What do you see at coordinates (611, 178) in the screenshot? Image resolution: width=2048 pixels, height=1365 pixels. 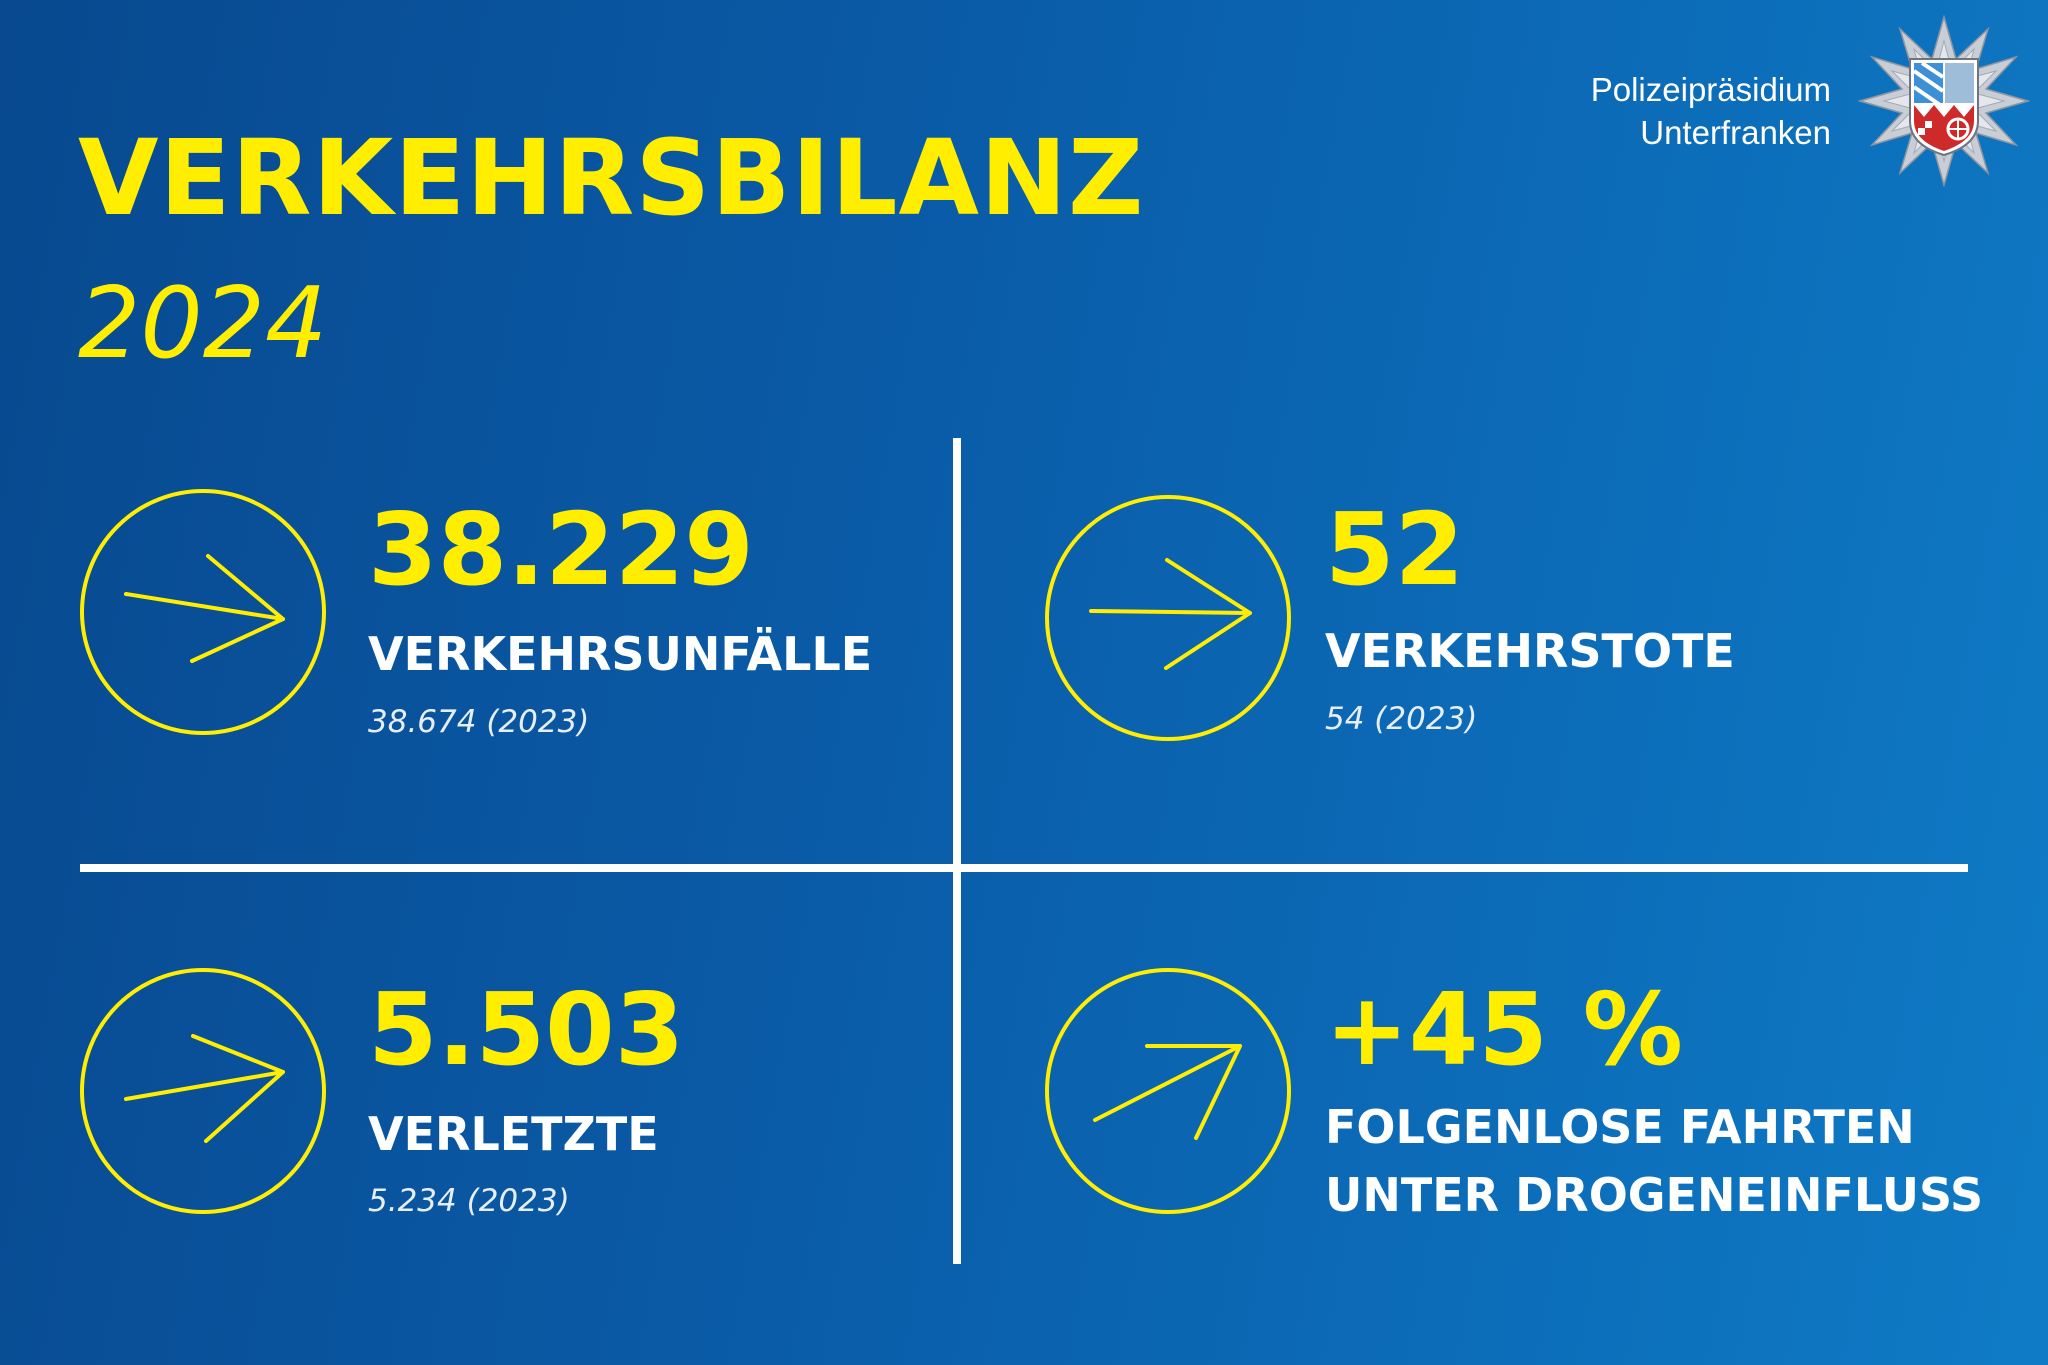 I see `page-title: VERKEHRSBILANZ` at bounding box center [611, 178].